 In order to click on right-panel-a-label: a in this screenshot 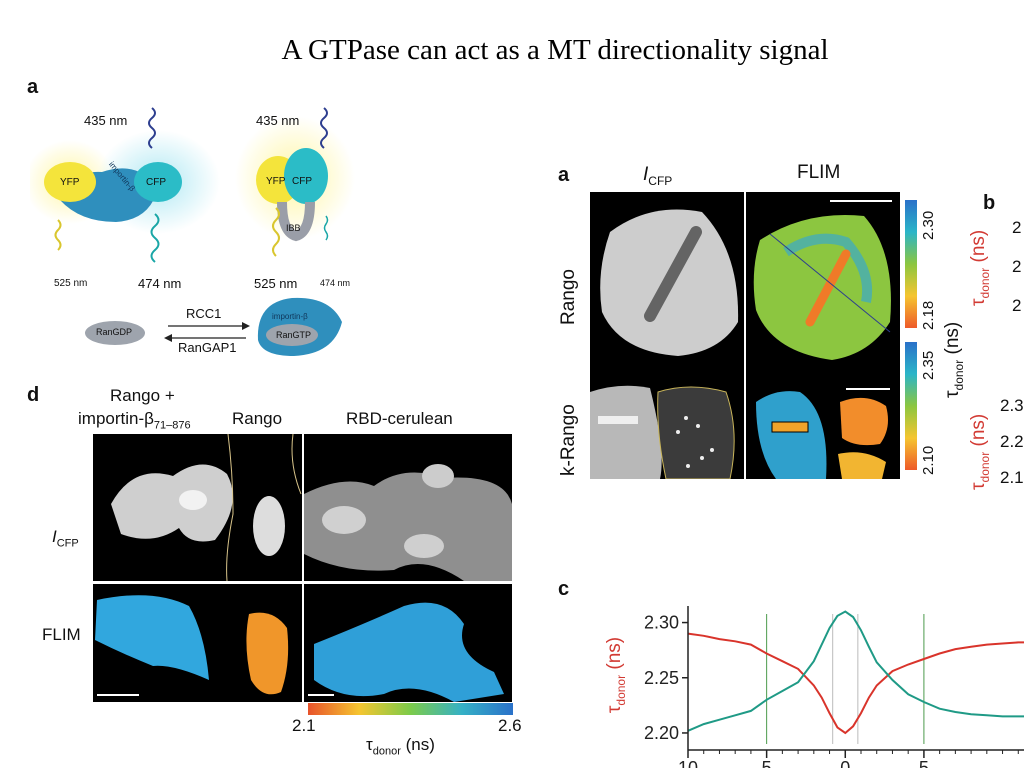, I will do `click(564, 175)`.